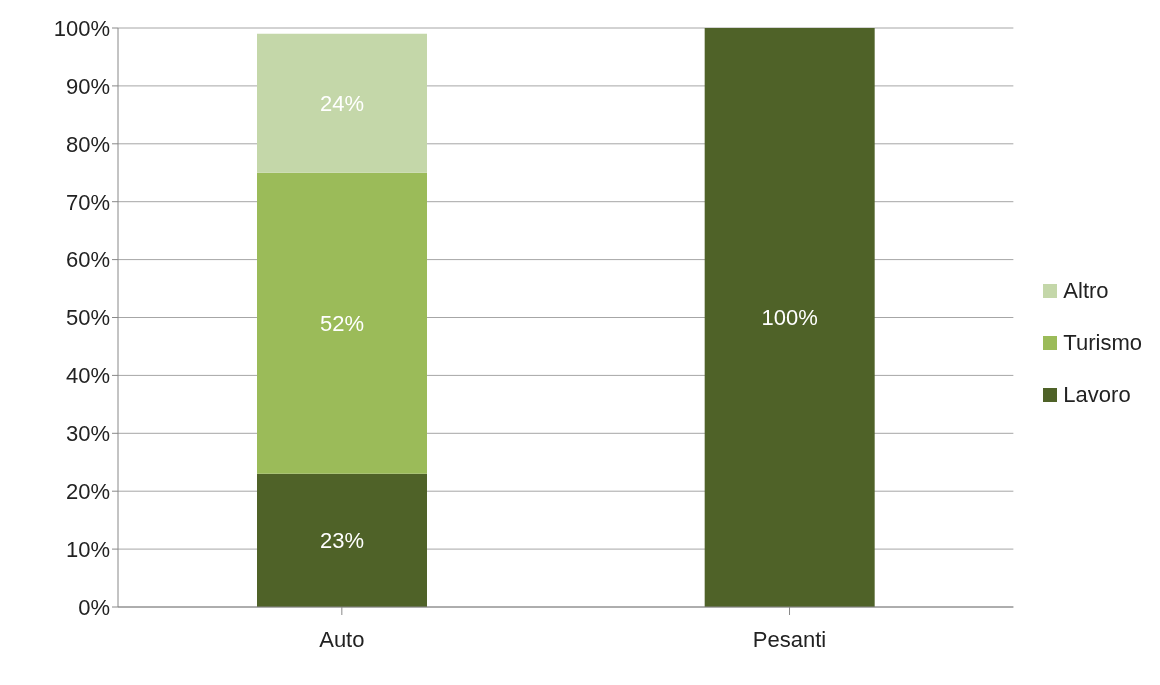  Describe the element at coordinates (87, 434) in the screenshot. I see `y-tick-label: 30%` at that location.